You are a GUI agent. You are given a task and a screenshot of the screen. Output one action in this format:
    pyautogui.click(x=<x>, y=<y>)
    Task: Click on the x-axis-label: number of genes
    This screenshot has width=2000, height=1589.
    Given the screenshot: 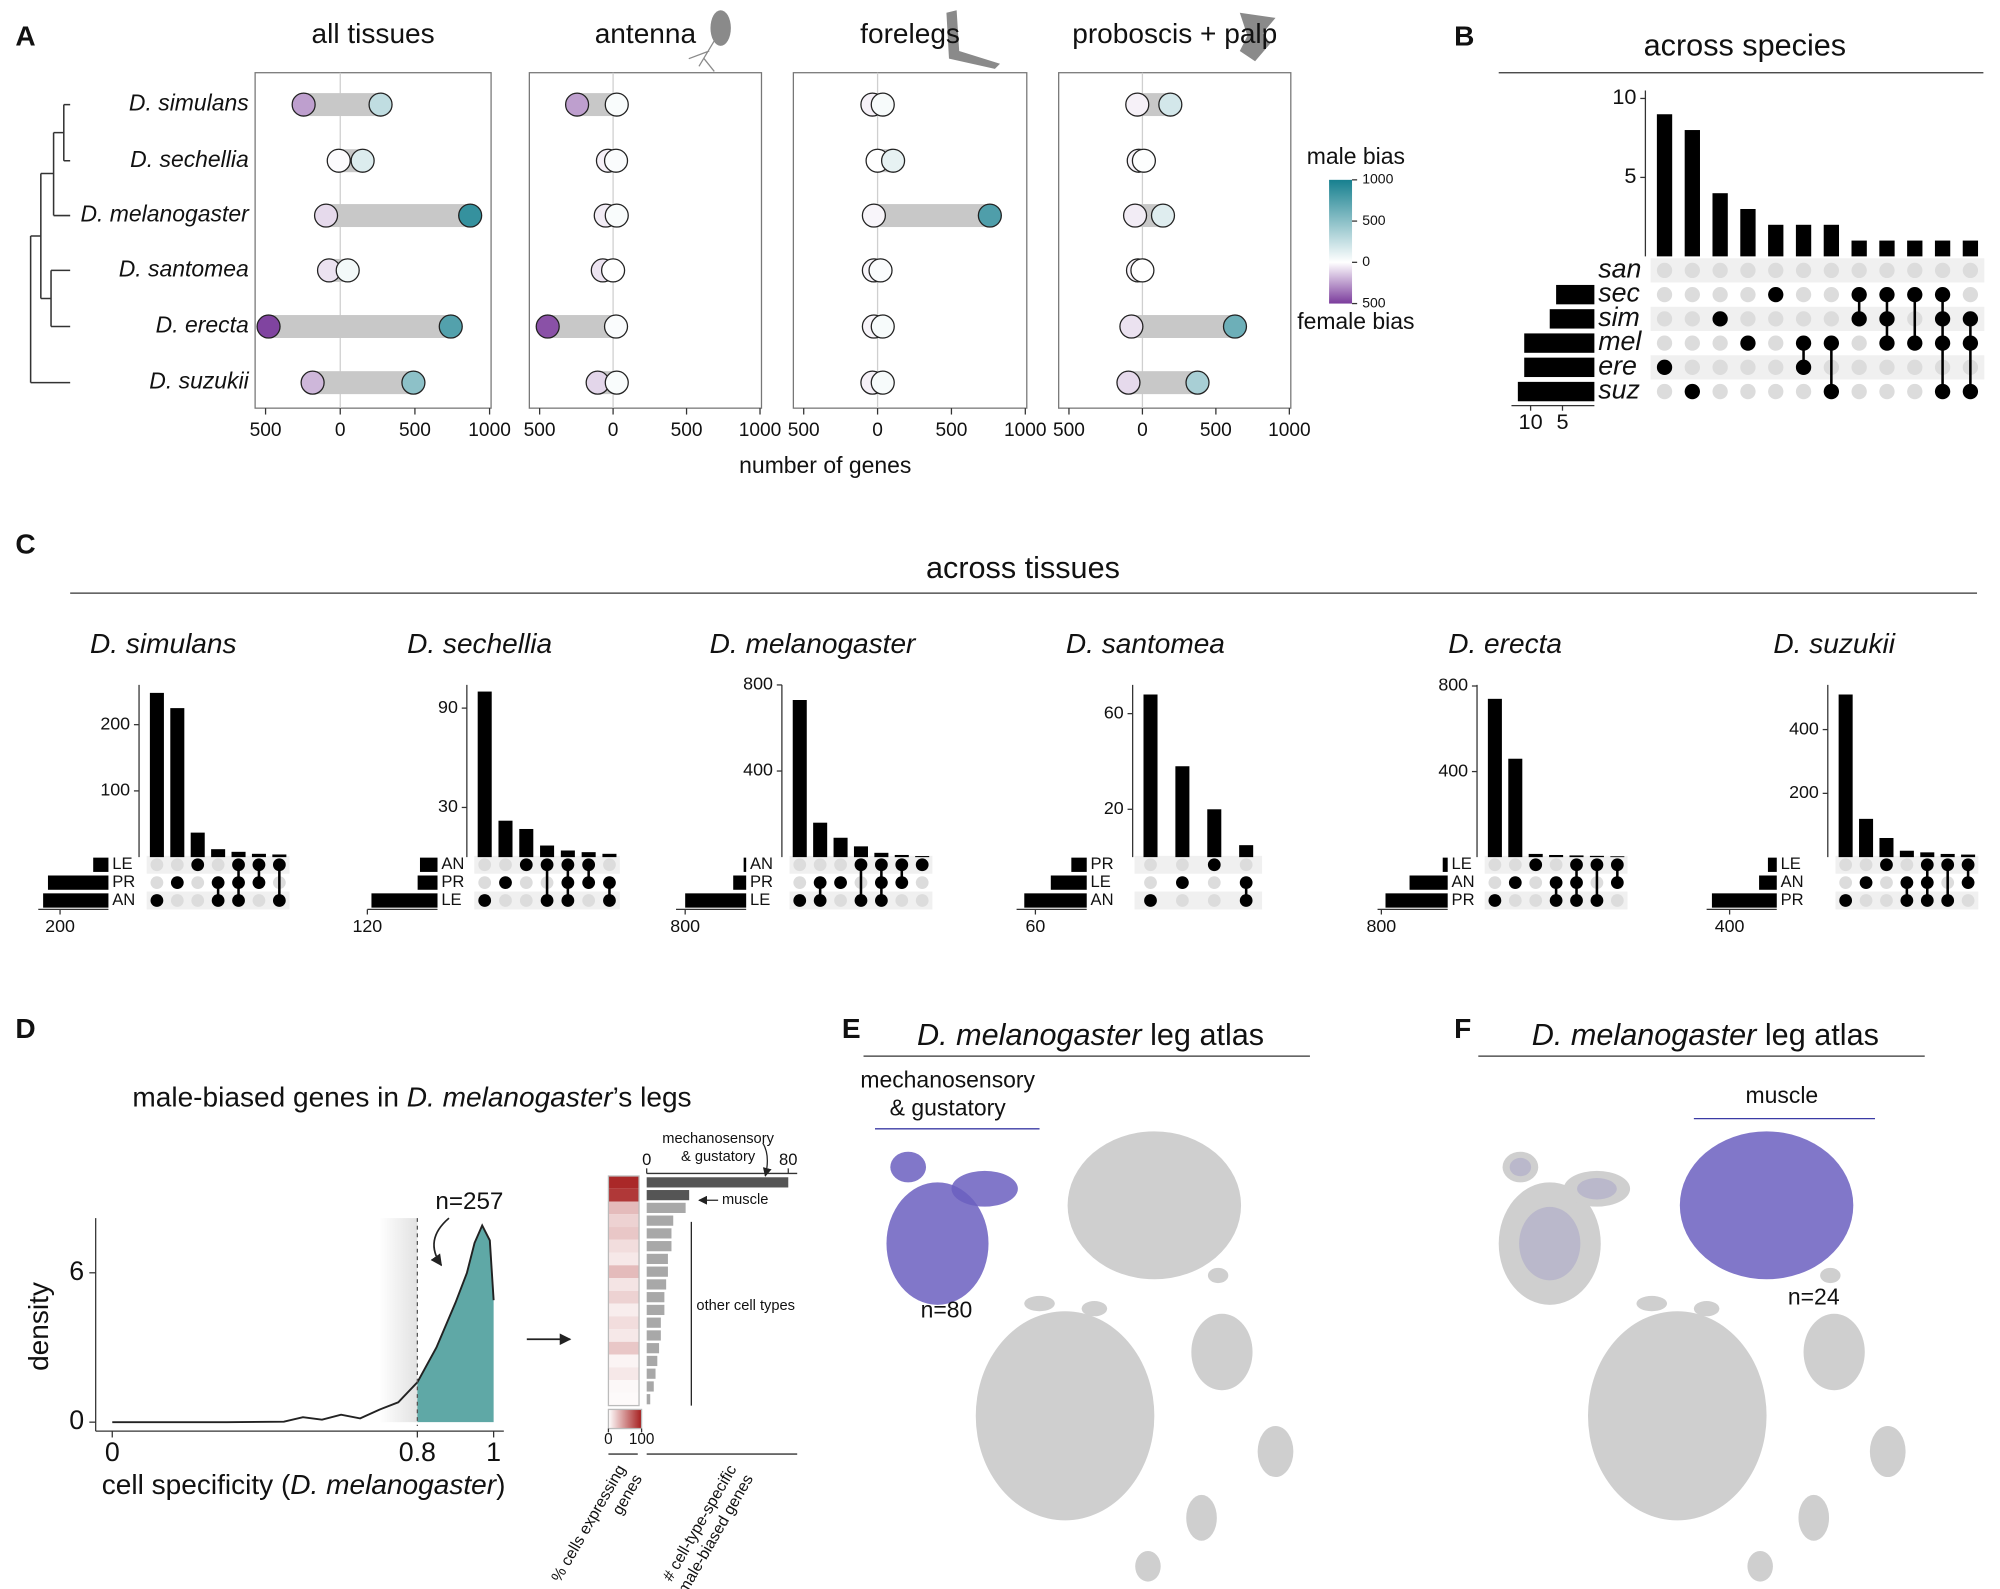 What is the action you would take?
    pyautogui.click(x=825, y=465)
    